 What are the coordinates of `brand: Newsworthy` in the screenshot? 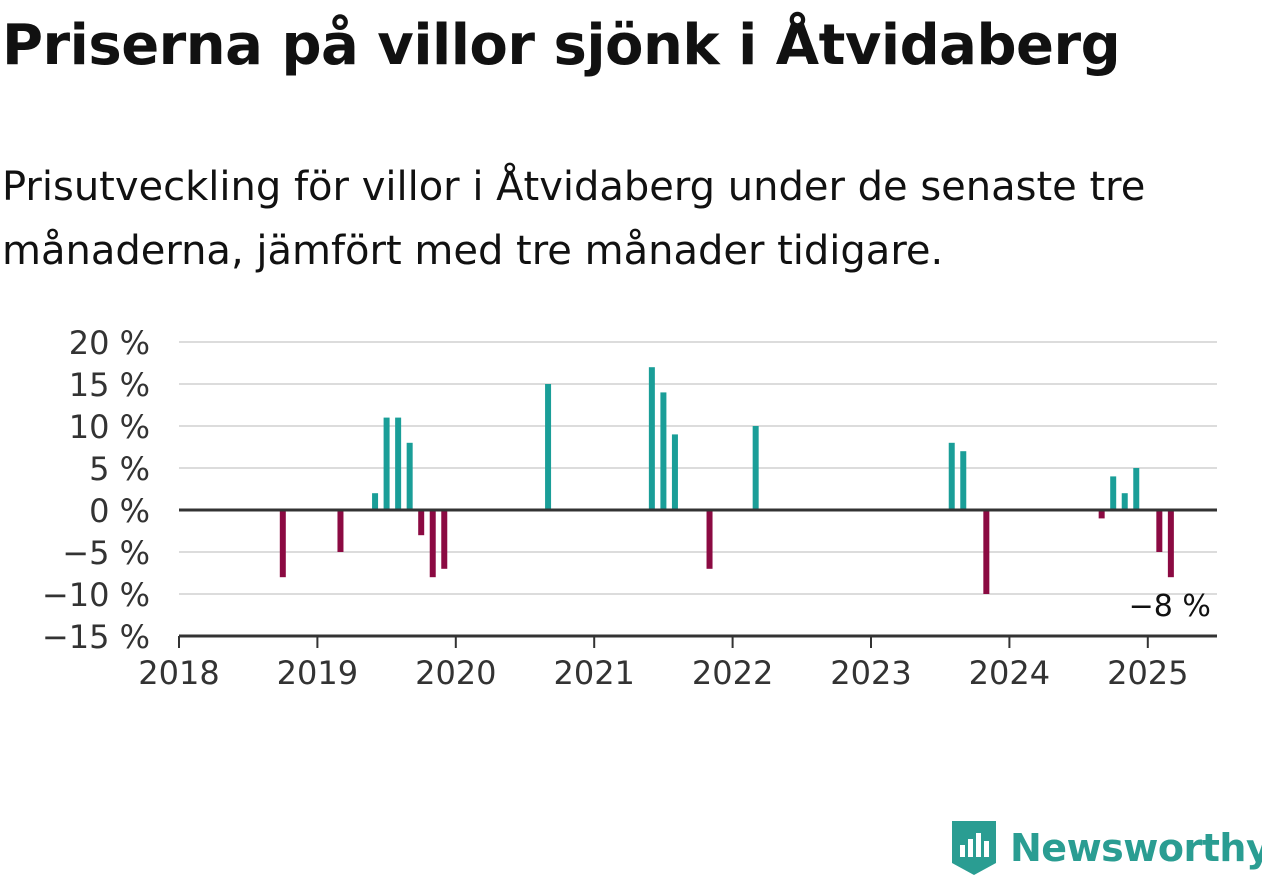 It's located at (1106, 848).